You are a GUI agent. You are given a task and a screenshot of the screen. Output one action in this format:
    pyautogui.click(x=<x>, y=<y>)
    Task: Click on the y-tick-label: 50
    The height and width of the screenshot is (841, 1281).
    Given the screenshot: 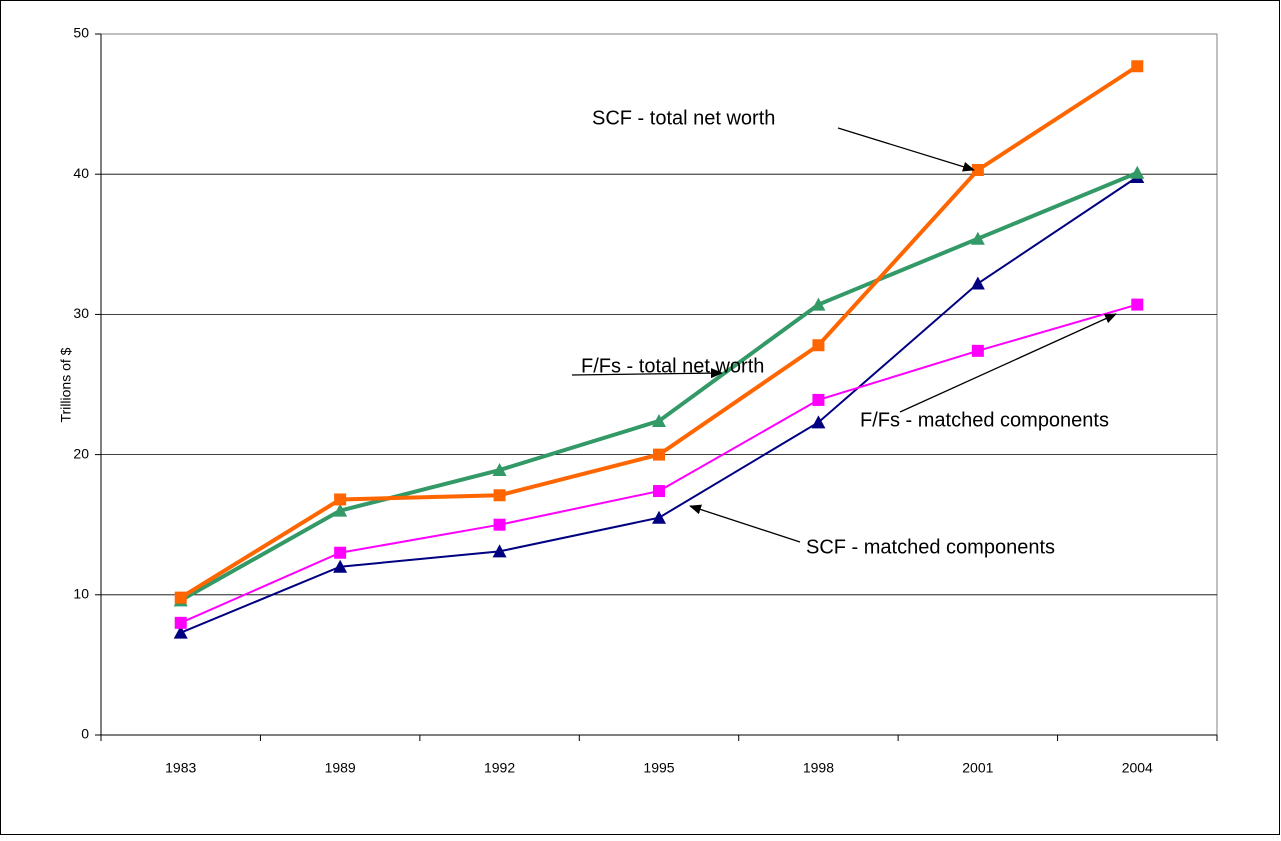 What is the action you would take?
    pyautogui.click(x=81, y=33)
    